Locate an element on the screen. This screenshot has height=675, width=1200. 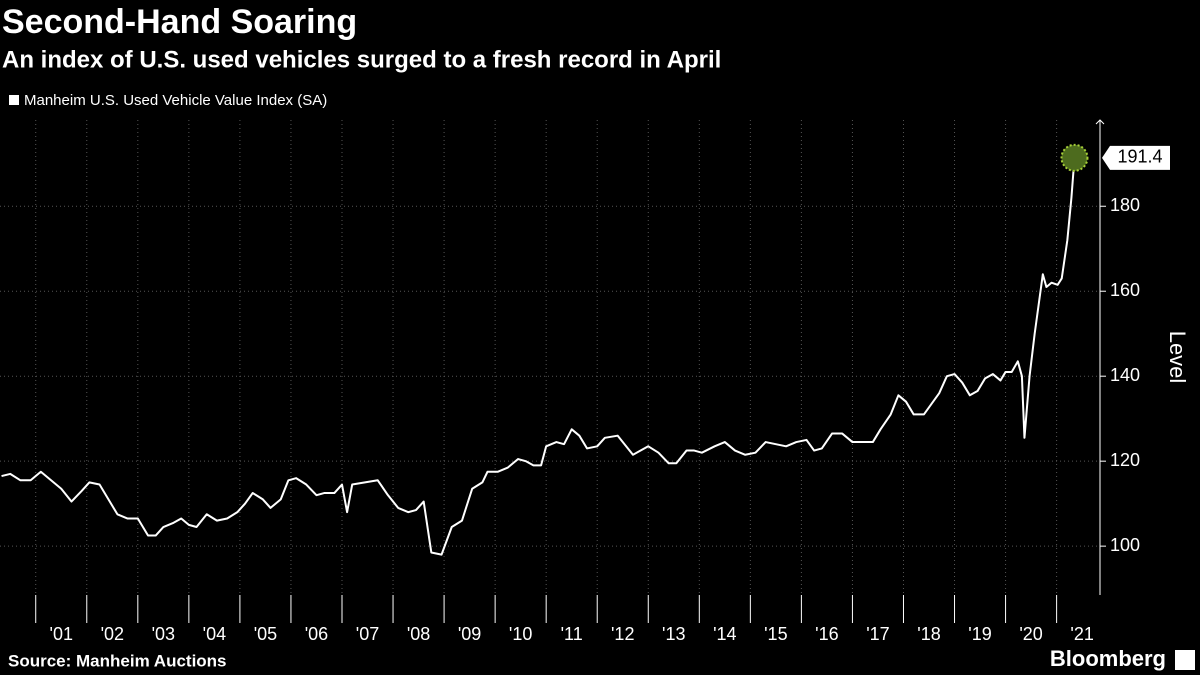
x-tick-label: '09 is located at coordinates (469, 634).